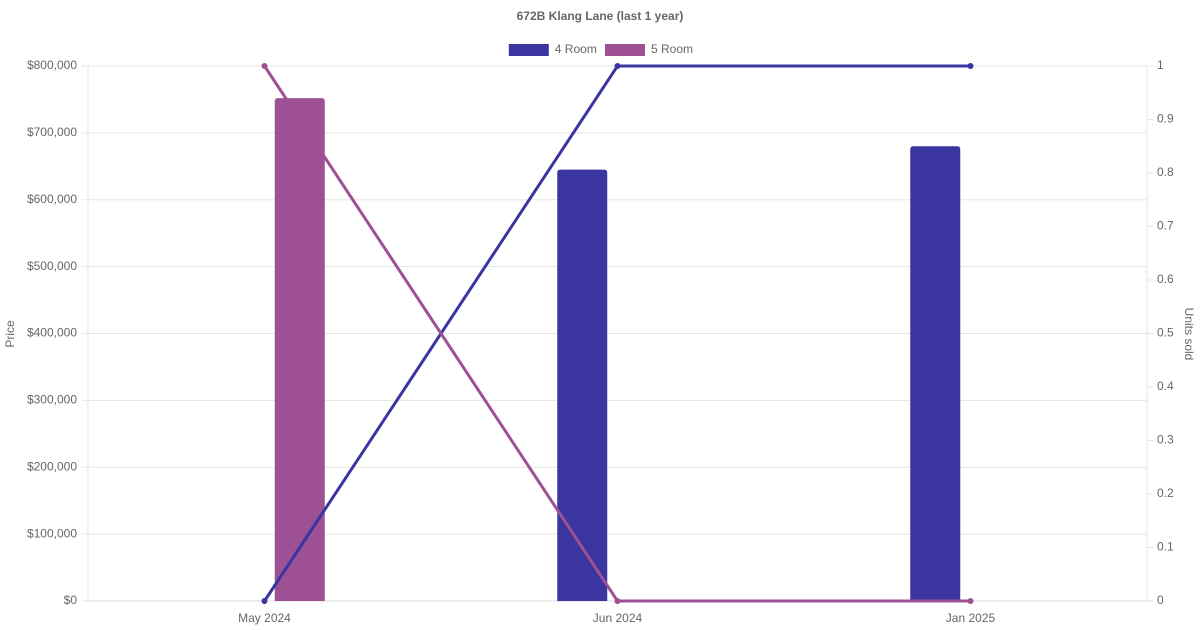  Describe the element at coordinates (672, 49) in the screenshot. I see `legend-label: 5 Room` at that location.